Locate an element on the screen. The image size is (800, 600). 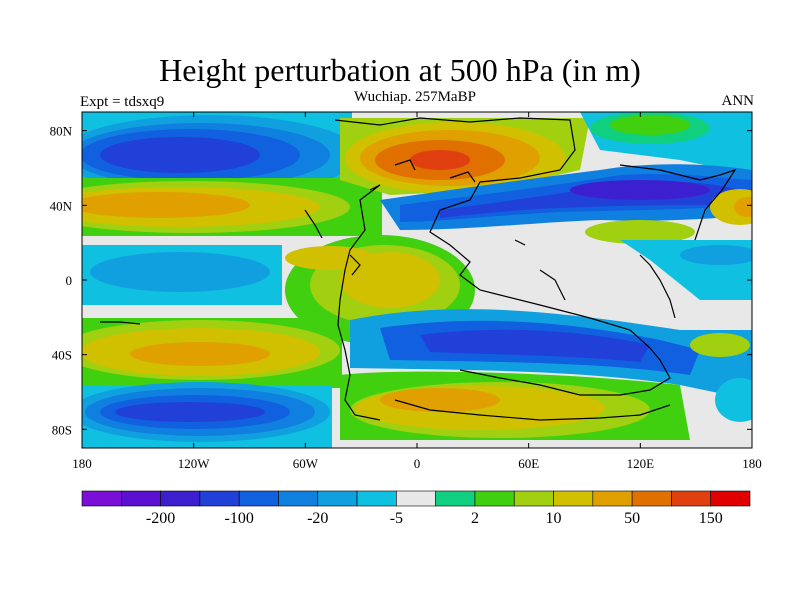
colorbar-label: -20 is located at coordinates (317, 518).